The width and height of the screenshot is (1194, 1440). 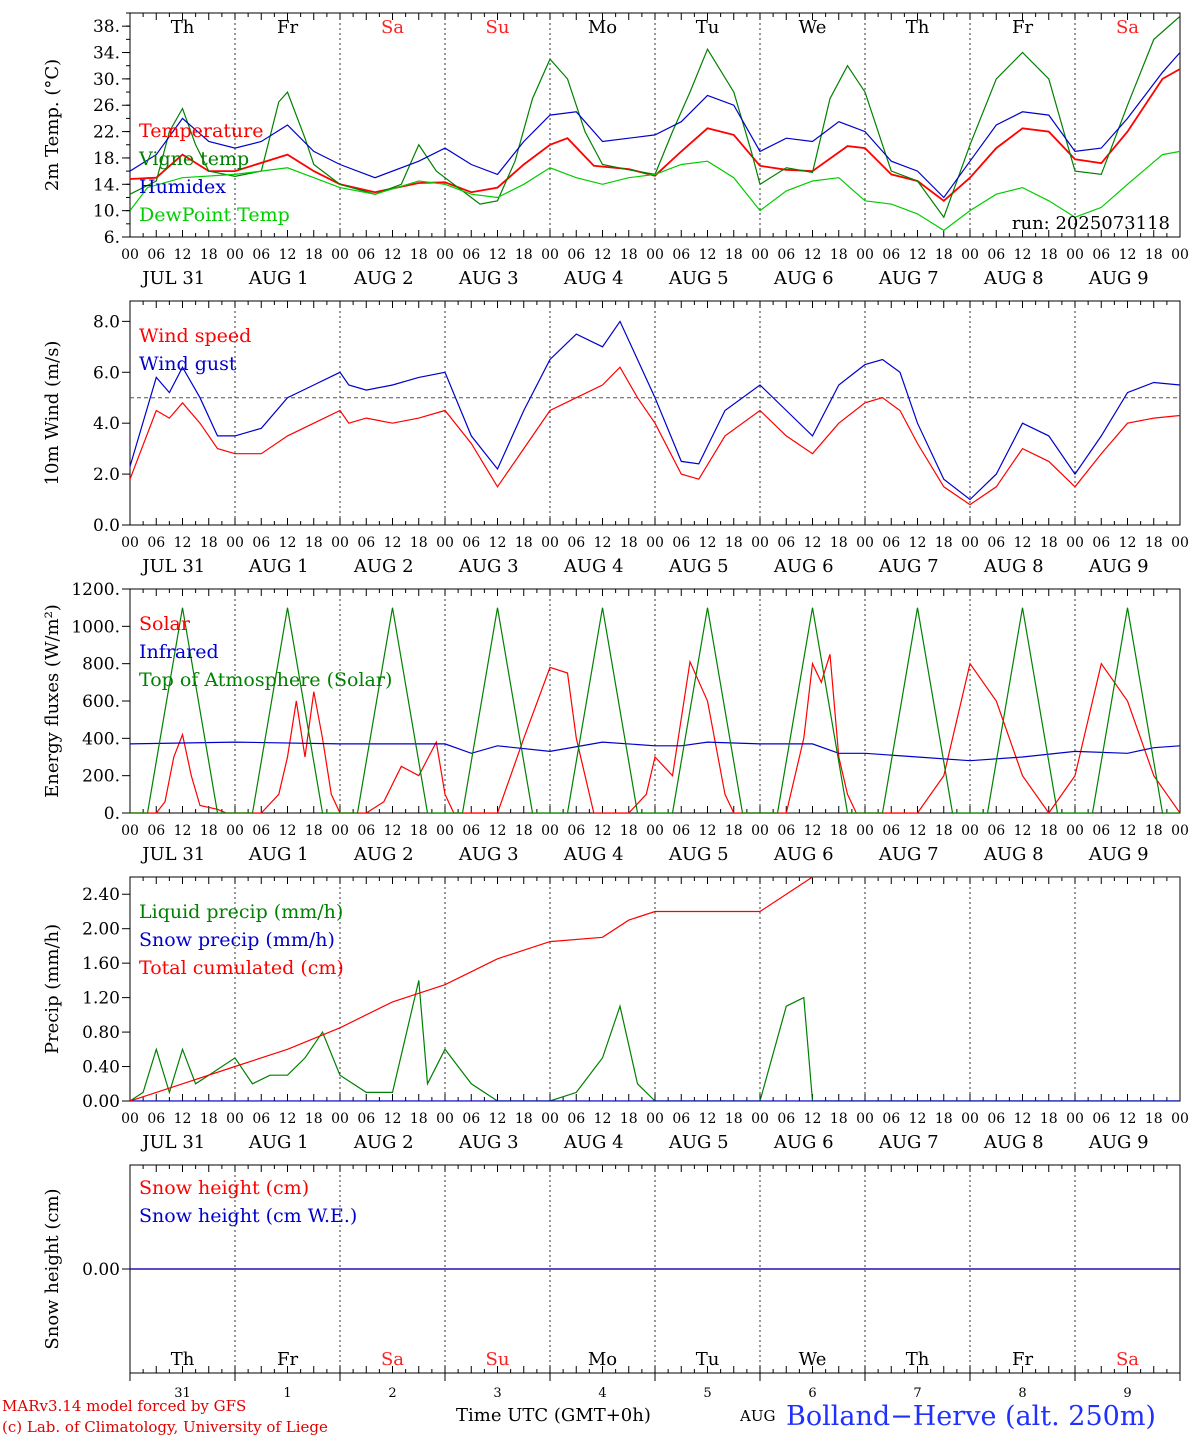 What do you see at coordinates (52, 413) in the screenshot?
I see `y-axis-title: 10m Wind (m/s)` at bounding box center [52, 413].